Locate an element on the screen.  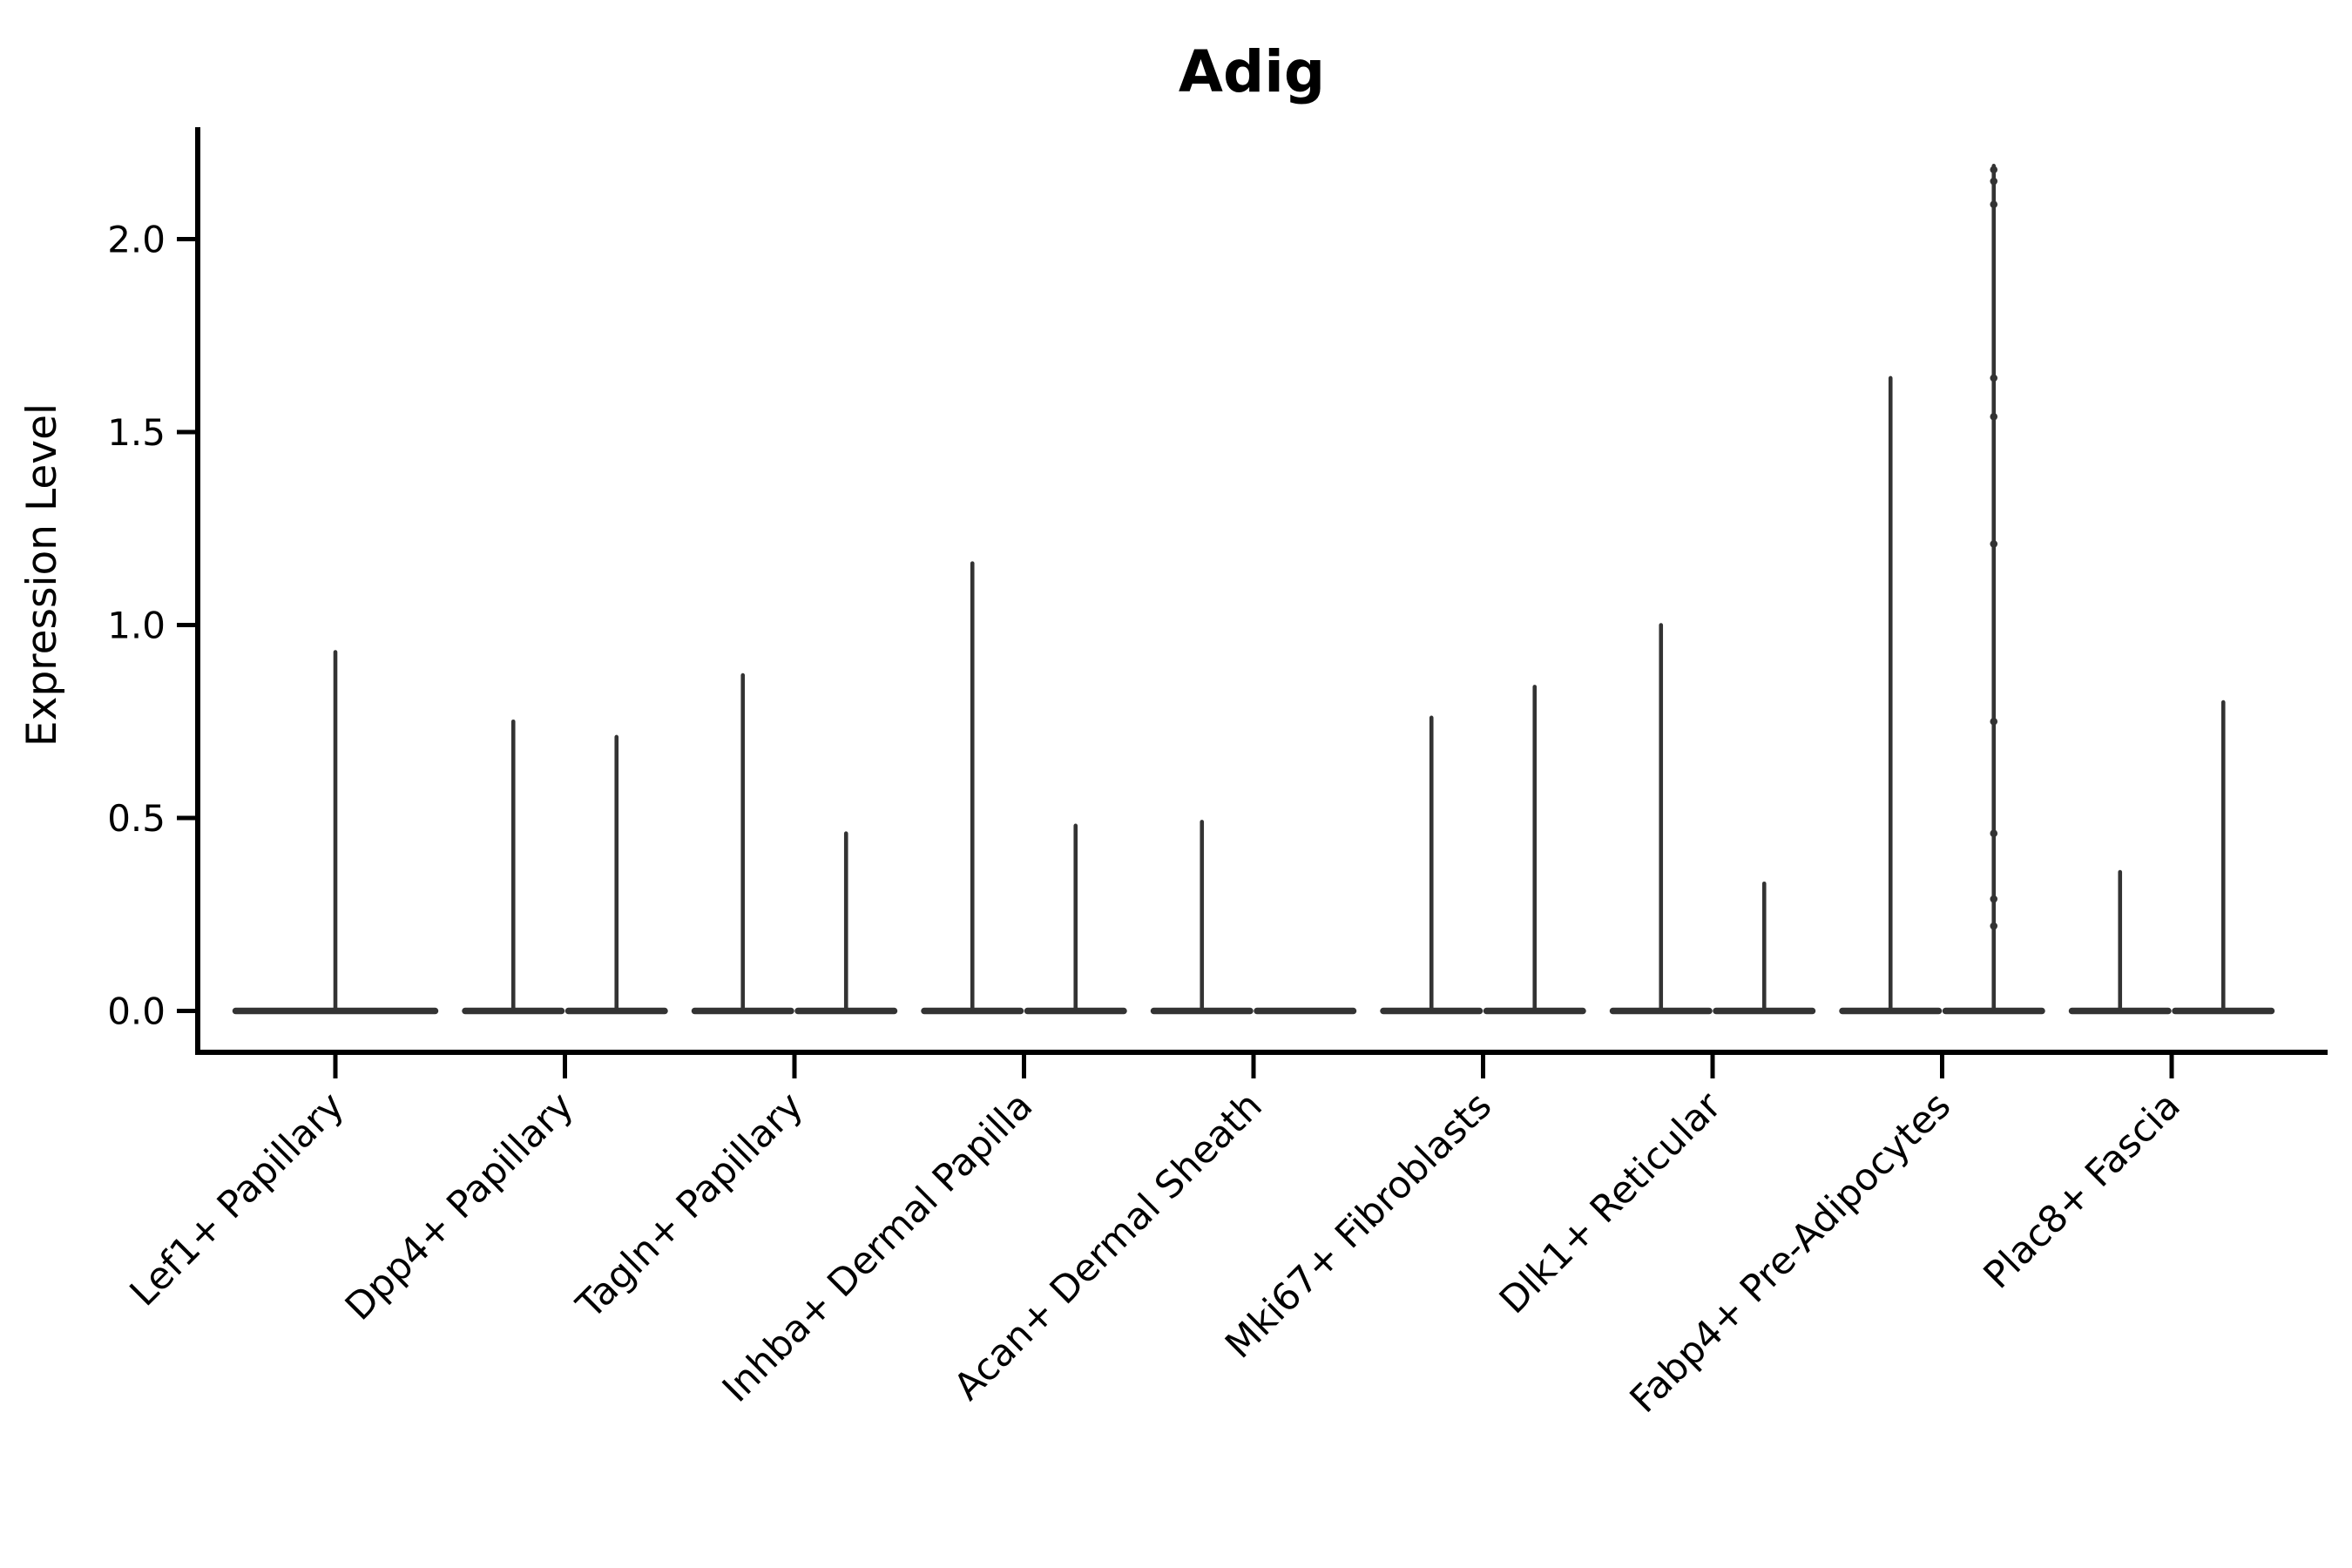
violin-lef1-papillary-center is located at coordinates (335, 832).